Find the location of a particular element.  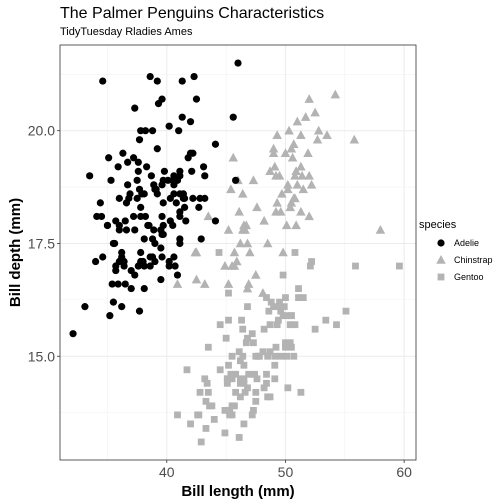

chart-title: The Palmer Penguins Characteristics is located at coordinates (192, 13).